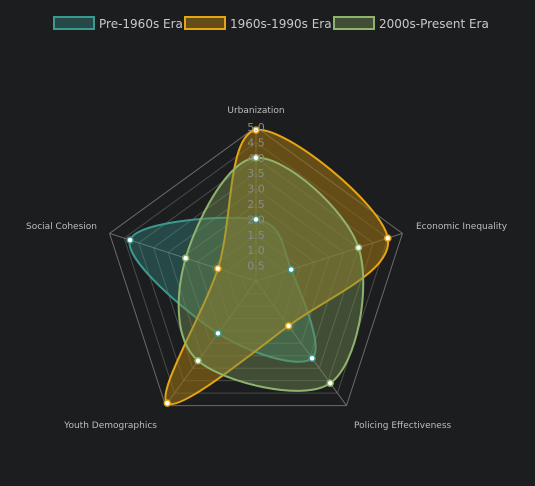 The width and height of the screenshot is (535, 486). I want to click on tick-label: 3.5, so click(256, 173).